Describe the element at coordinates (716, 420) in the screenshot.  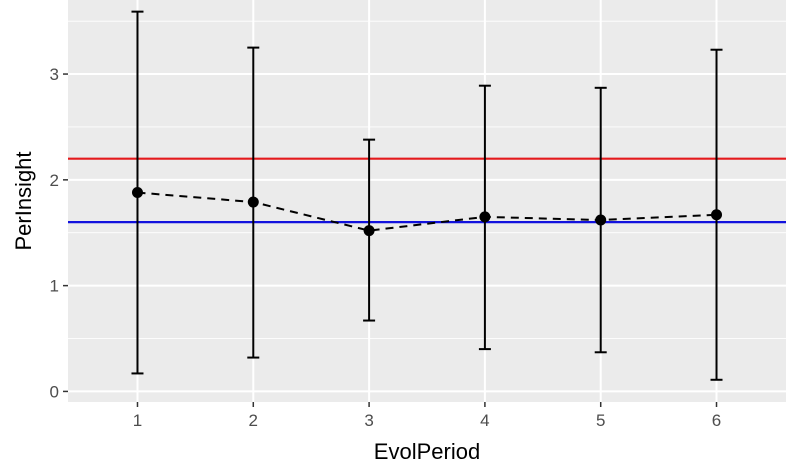
I see `x-tick-label: 6` at that location.